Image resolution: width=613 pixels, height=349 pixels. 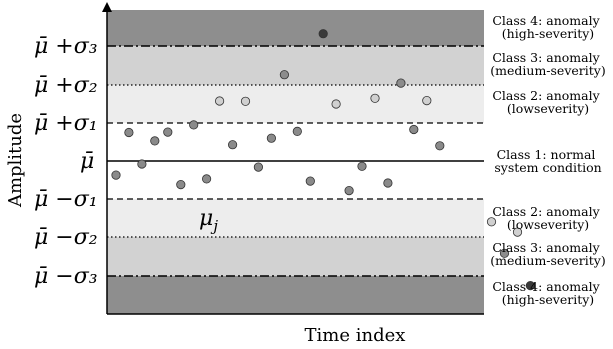 I want to click on label-mu-plus-sigma1: μ̄ +σ₁, so click(x=66, y=123).